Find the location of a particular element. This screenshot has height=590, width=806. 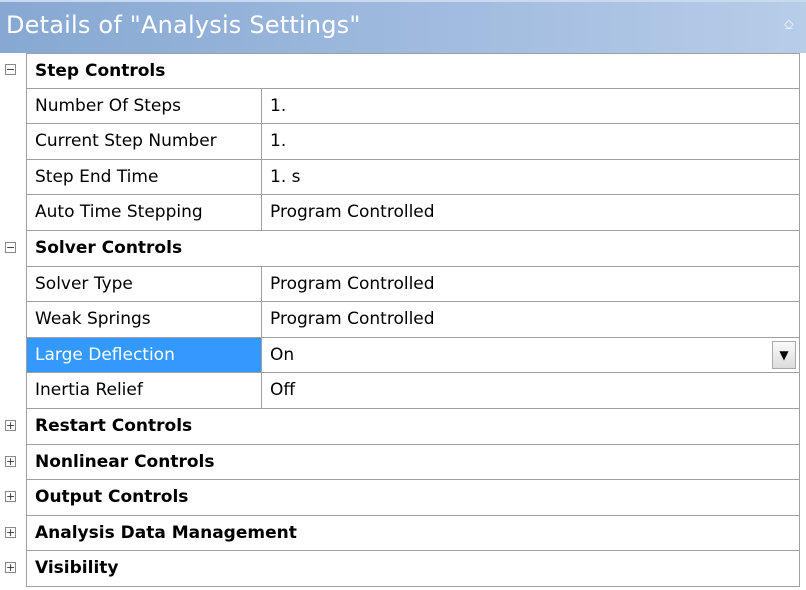

property-row: Number Of Steps 1. is located at coordinates (403, 106).